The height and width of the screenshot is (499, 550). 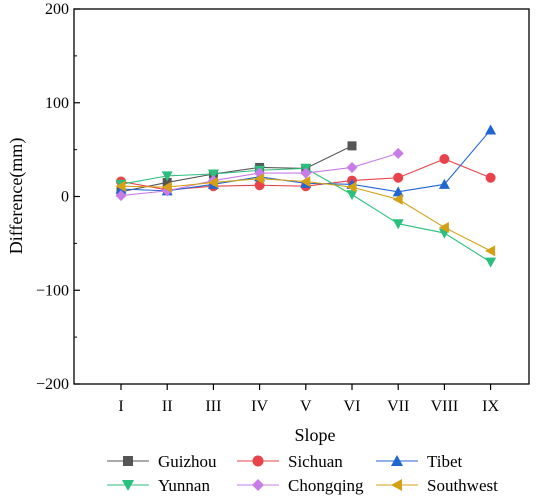 What do you see at coordinates (306, 406) in the screenshot?
I see `x-tick-label: V` at bounding box center [306, 406].